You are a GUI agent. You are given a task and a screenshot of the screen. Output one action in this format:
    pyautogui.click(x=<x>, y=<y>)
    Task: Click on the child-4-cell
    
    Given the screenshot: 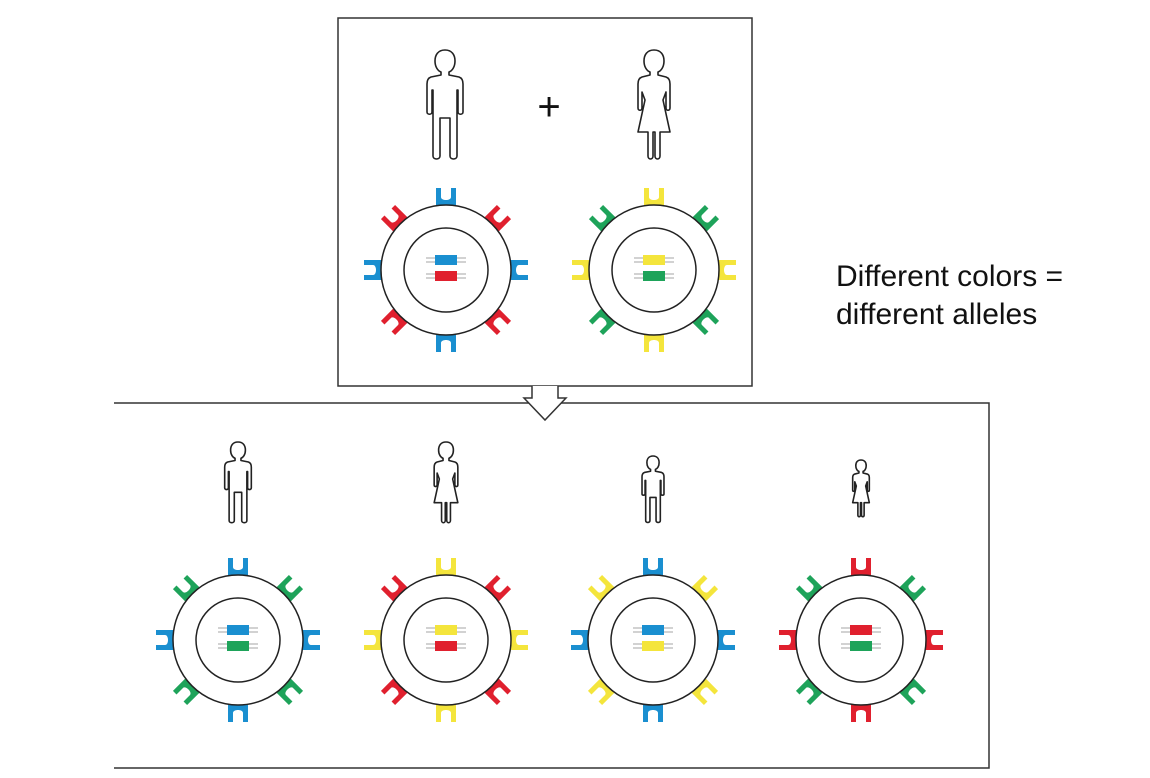 What is the action you would take?
    pyautogui.click(x=861, y=640)
    